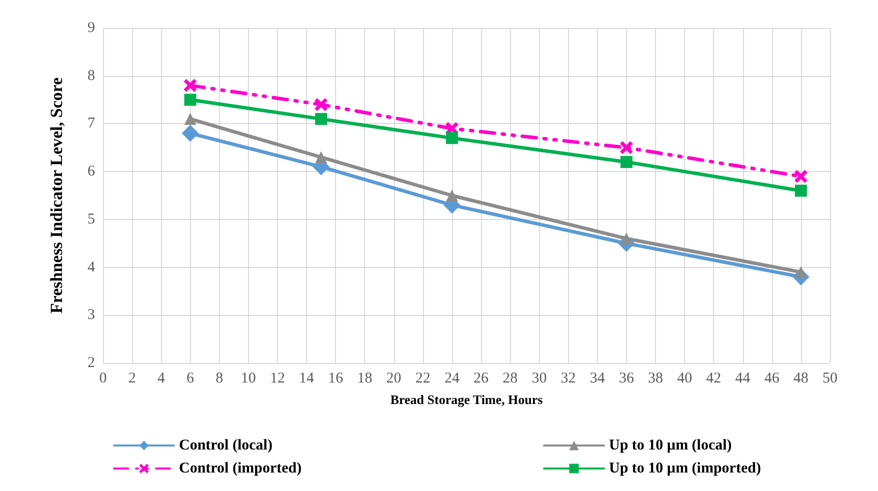 The width and height of the screenshot is (878, 491). What do you see at coordinates (482, 378) in the screenshot?
I see `x-tick-label: 26` at bounding box center [482, 378].